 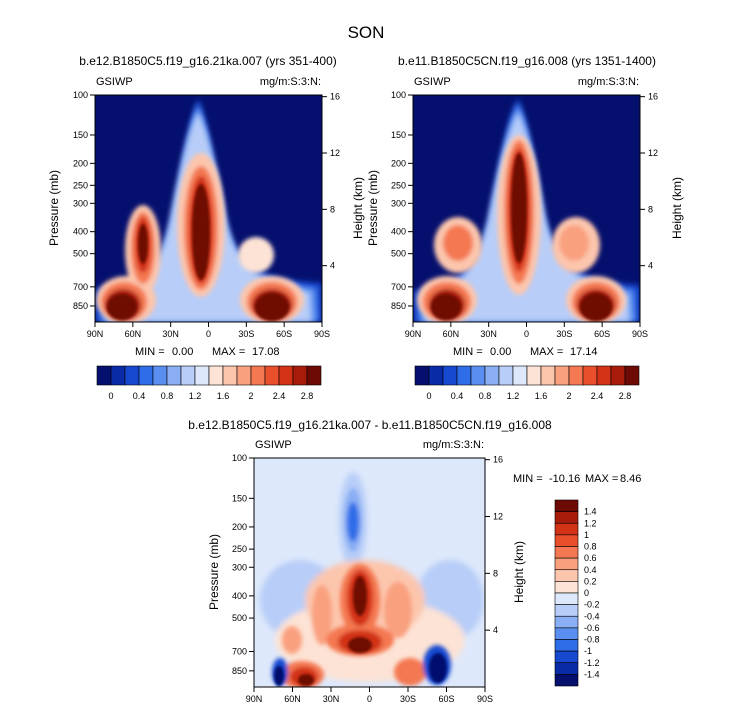 What do you see at coordinates (373, 208) in the screenshot?
I see `panel-2-ylabel: Pressure (mb)` at bounding box center [373, 208].